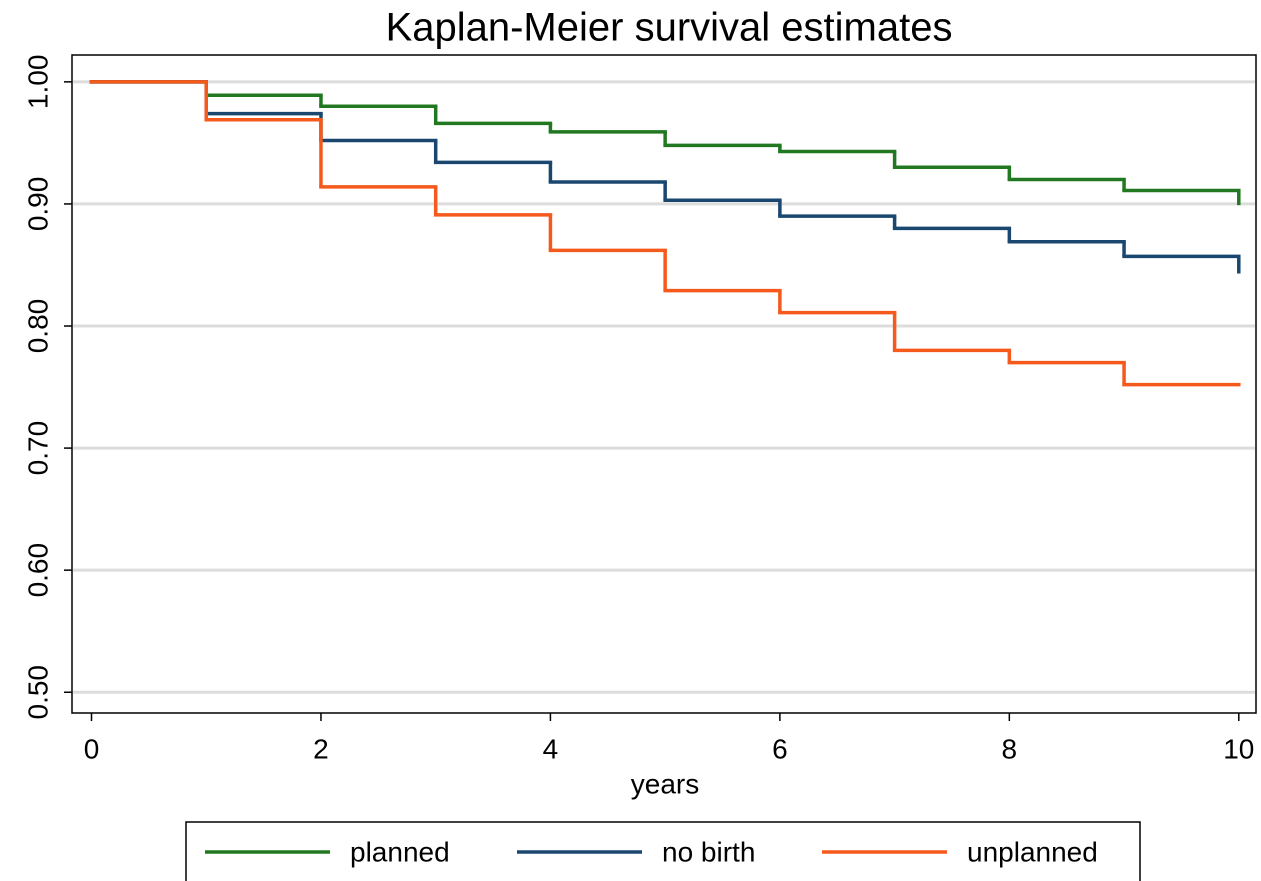 Image resolution: width=1261 pixels, height=881 pixels. What do you see at coordinates (321, 748) in the screenshot?
I see `x-tick-label: 2` at bounding box center [321, 748].